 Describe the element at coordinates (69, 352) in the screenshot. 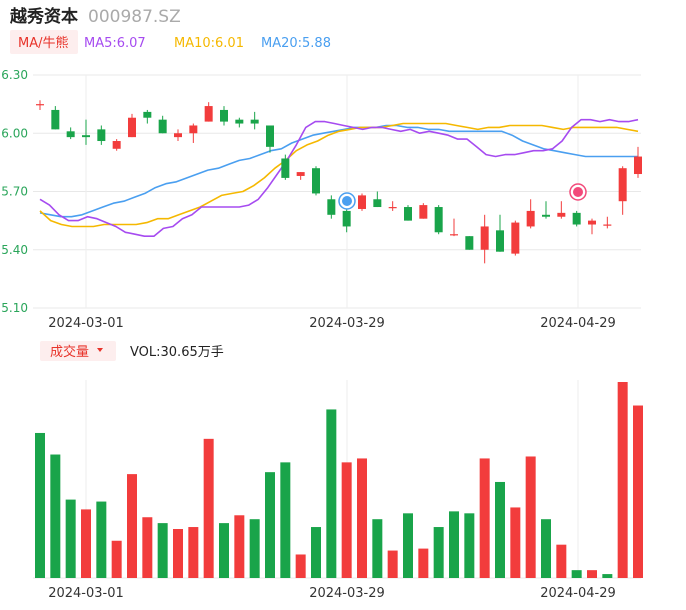

I see `volume-indicator-label: 成交量` at that location.